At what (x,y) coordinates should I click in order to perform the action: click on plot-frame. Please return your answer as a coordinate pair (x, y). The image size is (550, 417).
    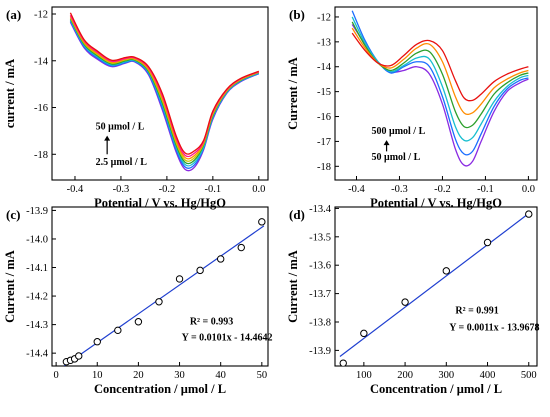
    Looking at the image, I should click on (436, 286).